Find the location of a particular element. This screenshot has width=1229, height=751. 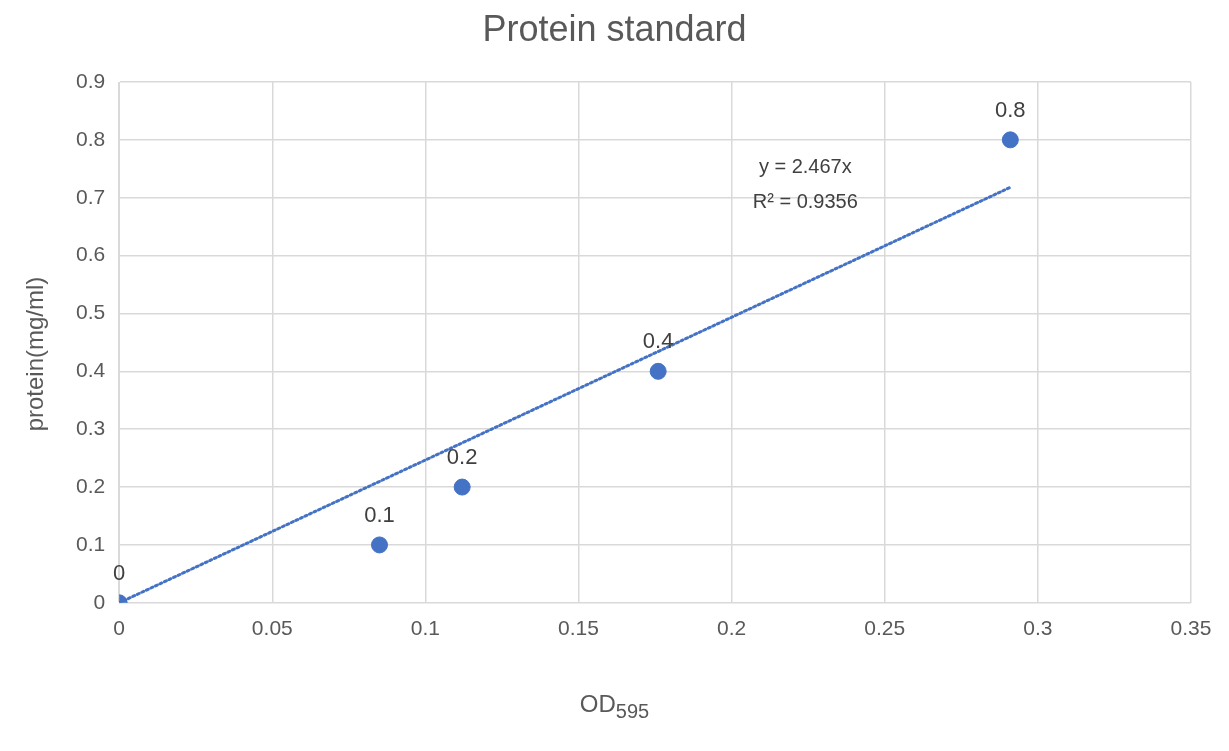

y-tick-label: 0.2 is located at coordinates (90, 485).